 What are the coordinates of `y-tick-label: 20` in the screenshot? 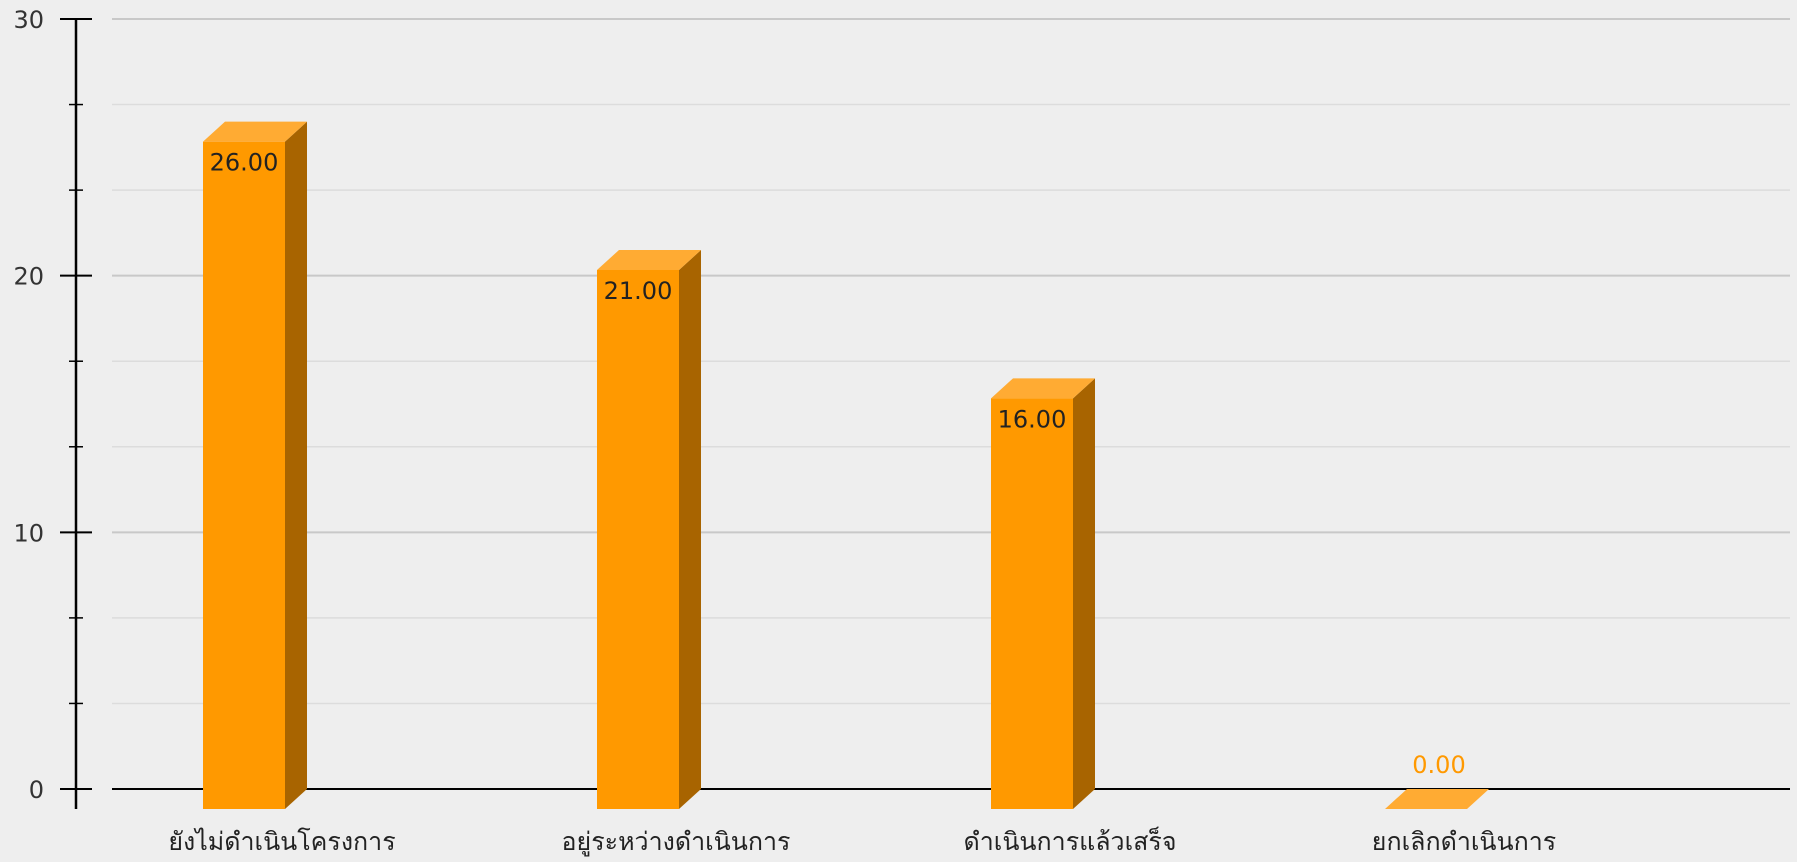 It's located at (28, 277).